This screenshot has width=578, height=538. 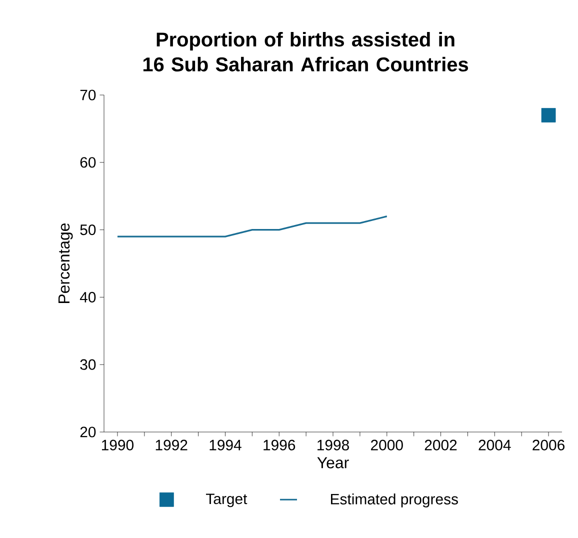 I want to click on y-tick-label: 30, so click(x=88, y=364).